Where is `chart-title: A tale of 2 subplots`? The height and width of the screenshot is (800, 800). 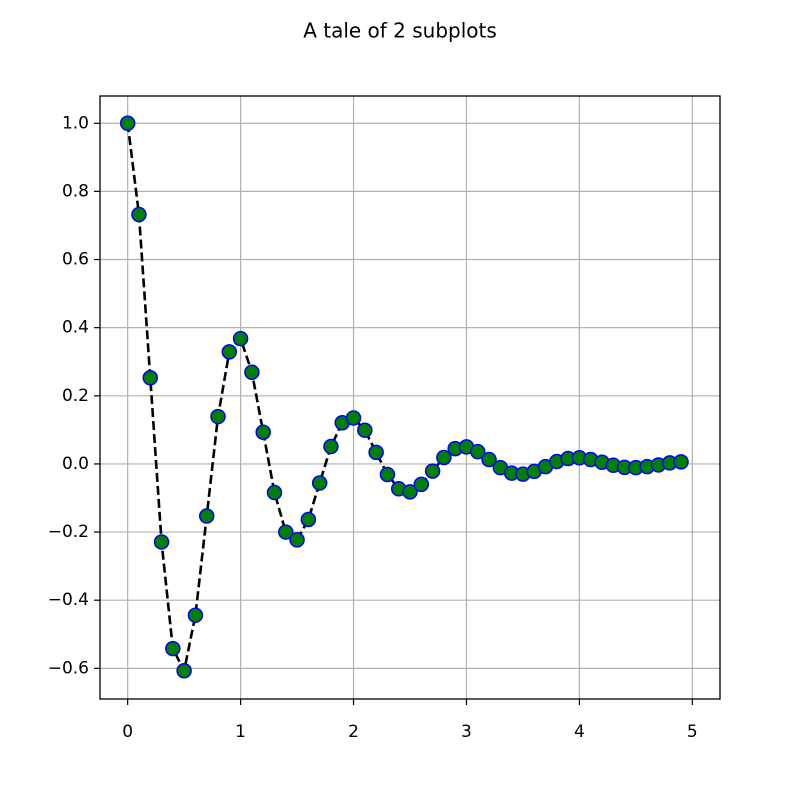
chart-title: A tale of 2 subplots is located at coordinates (400, 31).